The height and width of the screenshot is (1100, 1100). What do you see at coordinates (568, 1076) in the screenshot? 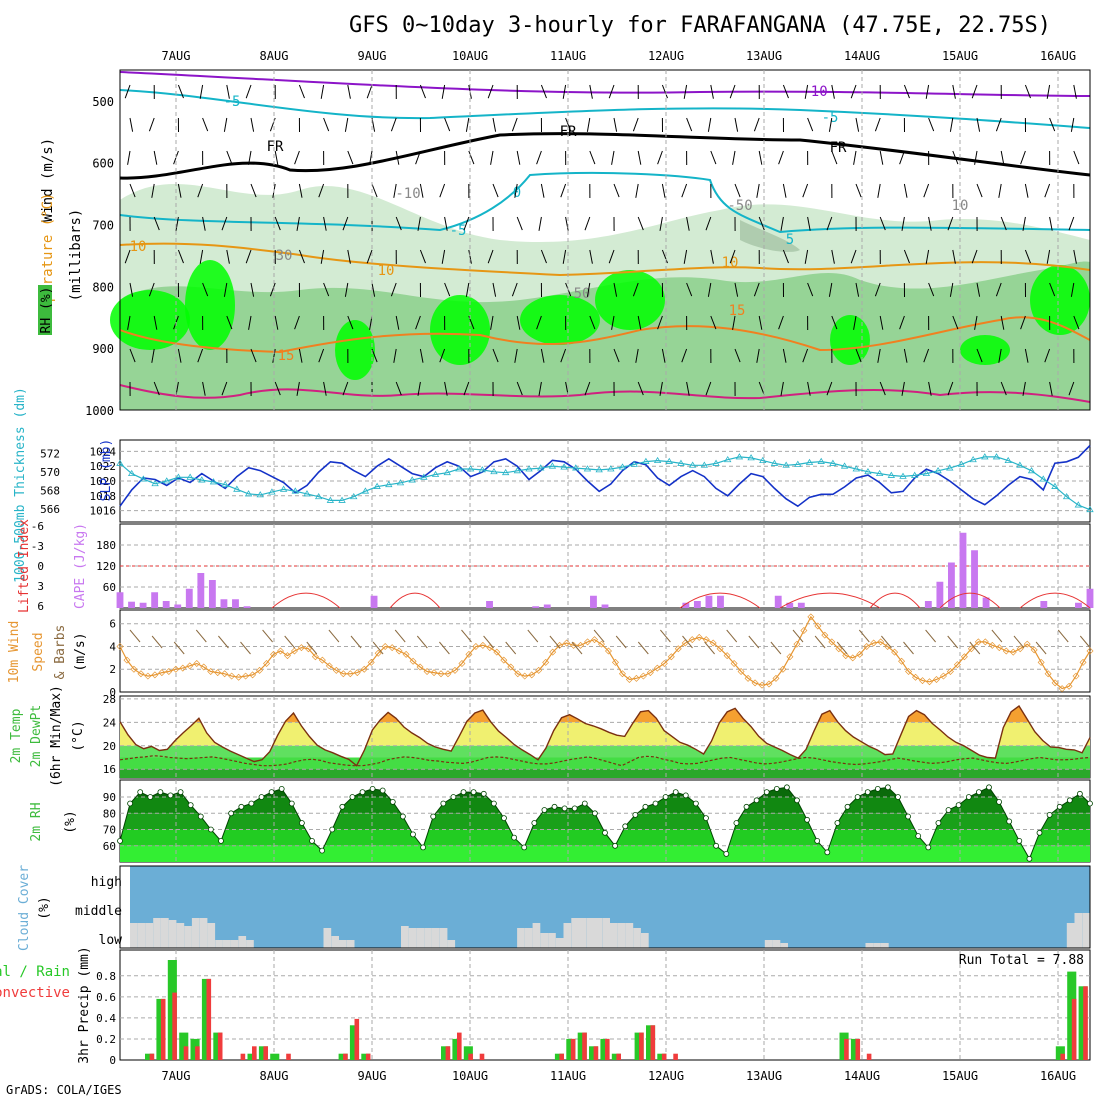
I see `date-label-bottom-4: 11AUG` at bounding box center [568, 1076].